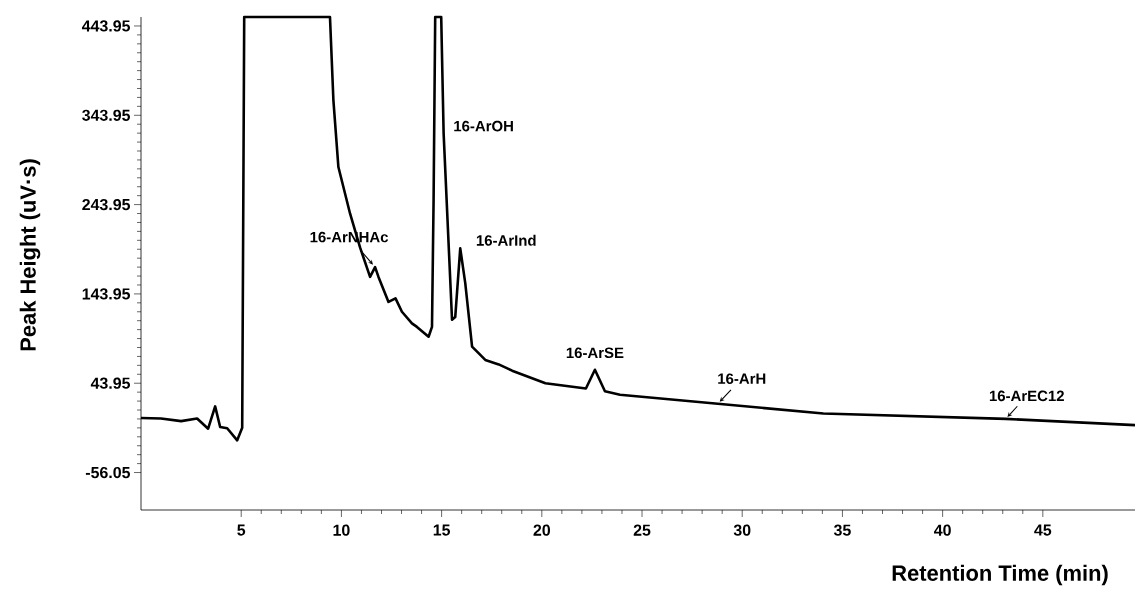  Describe the element at coordinates (506, 240) in the screenshot. I see `annotation: 16-ArInd` at that location.